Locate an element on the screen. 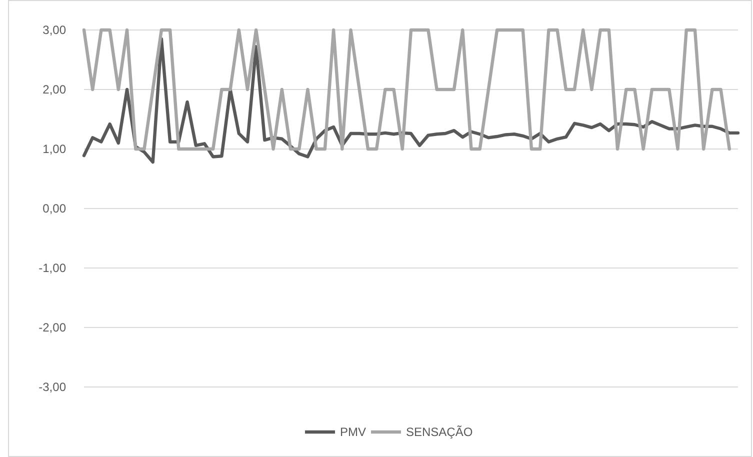 The image size is (753, 457). y-tick-label: 2,00 is located at coordinates (54, 89).